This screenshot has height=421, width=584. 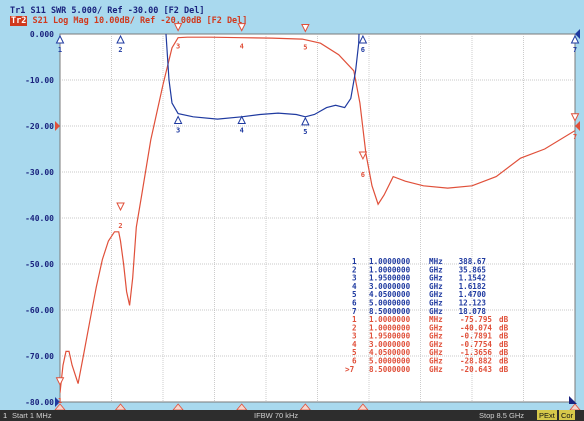 I want to click on s11-marker-number: 4, so click(x=242, y=131).